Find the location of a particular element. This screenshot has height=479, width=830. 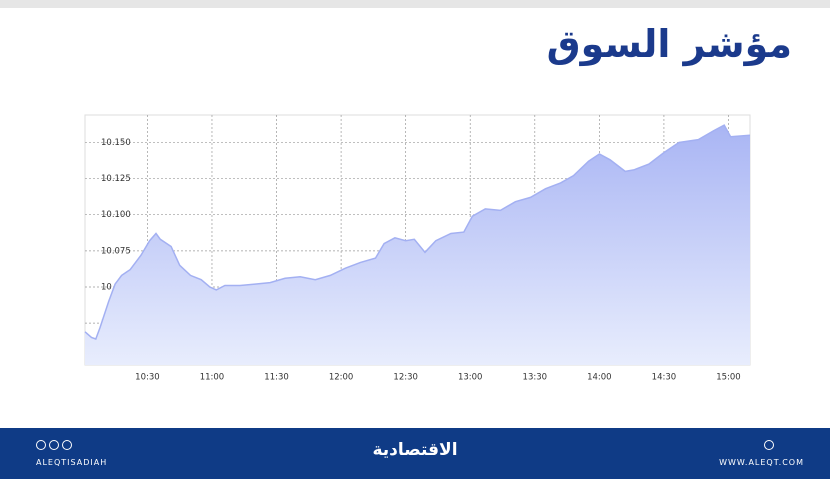

x-tick-label: 14:00 is located at coordinates (599, 378).